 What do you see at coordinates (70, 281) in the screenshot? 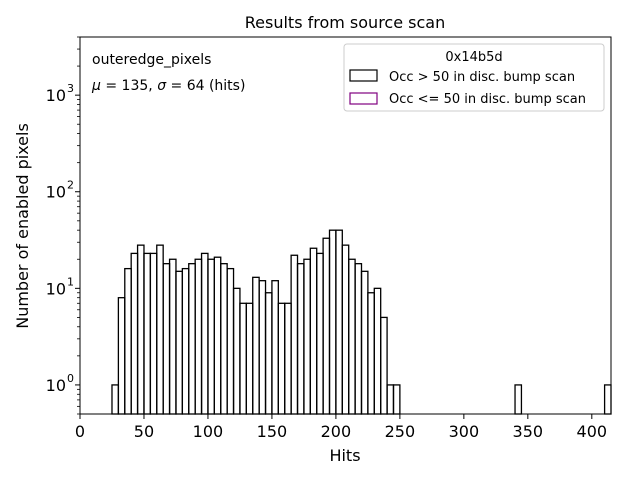
I see `y-tick-exponent: 1` at bounding box center [70, 281].